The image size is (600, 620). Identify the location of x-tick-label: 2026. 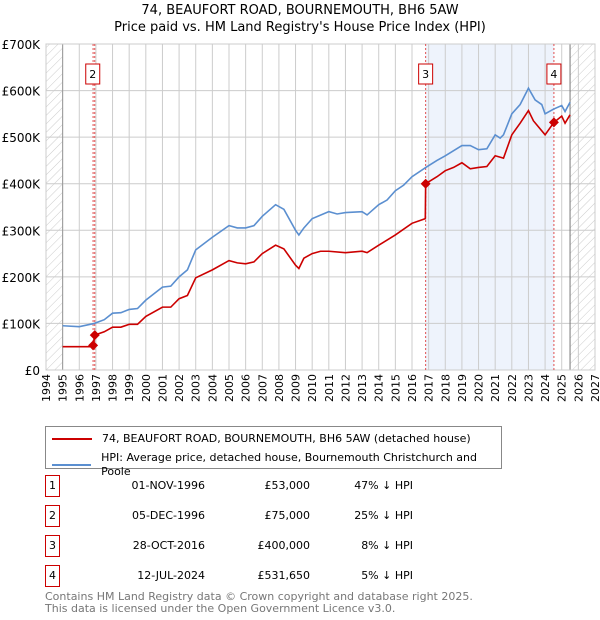
(578, 388).